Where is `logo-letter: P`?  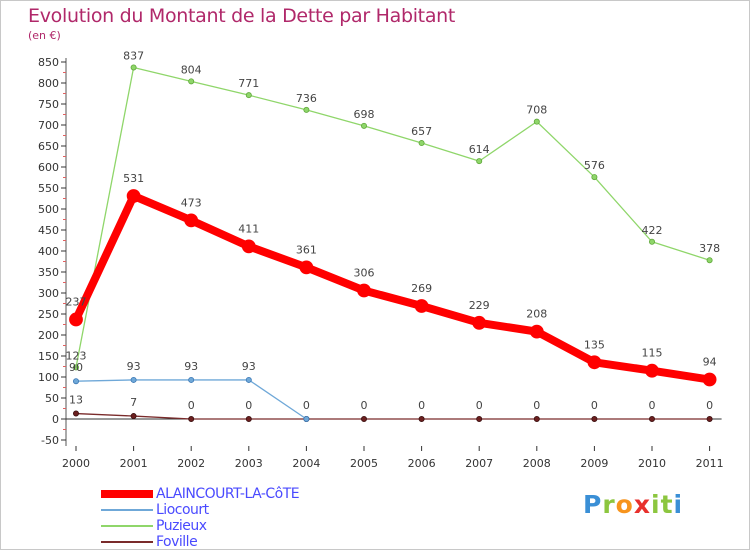
logo-letter: P is located at coordinates (593, 504).